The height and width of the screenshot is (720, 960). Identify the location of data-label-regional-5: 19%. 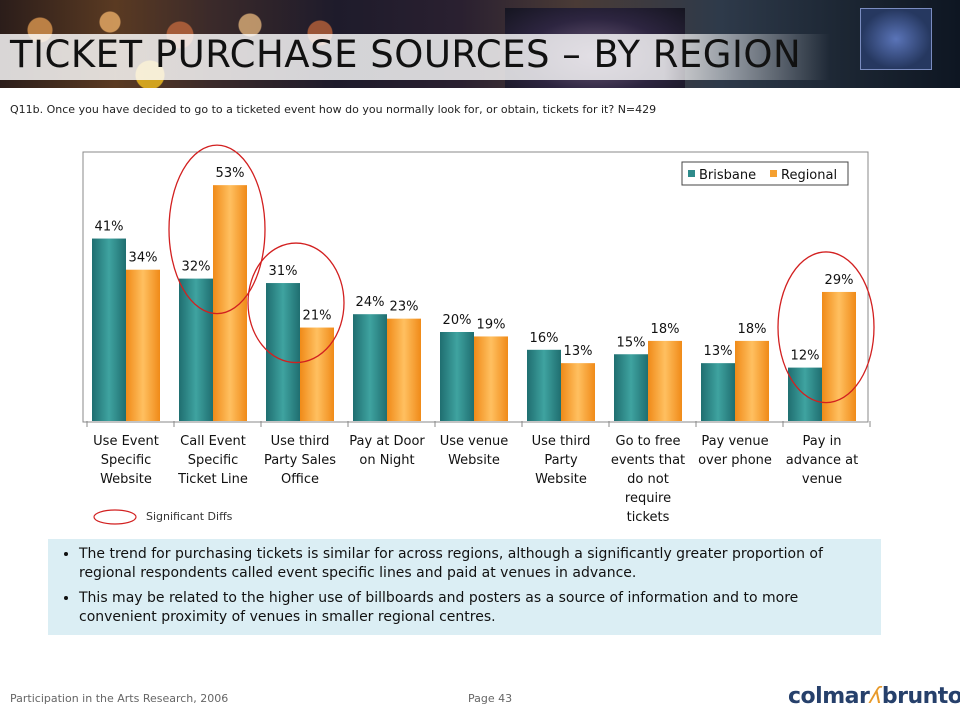
(491, 324).